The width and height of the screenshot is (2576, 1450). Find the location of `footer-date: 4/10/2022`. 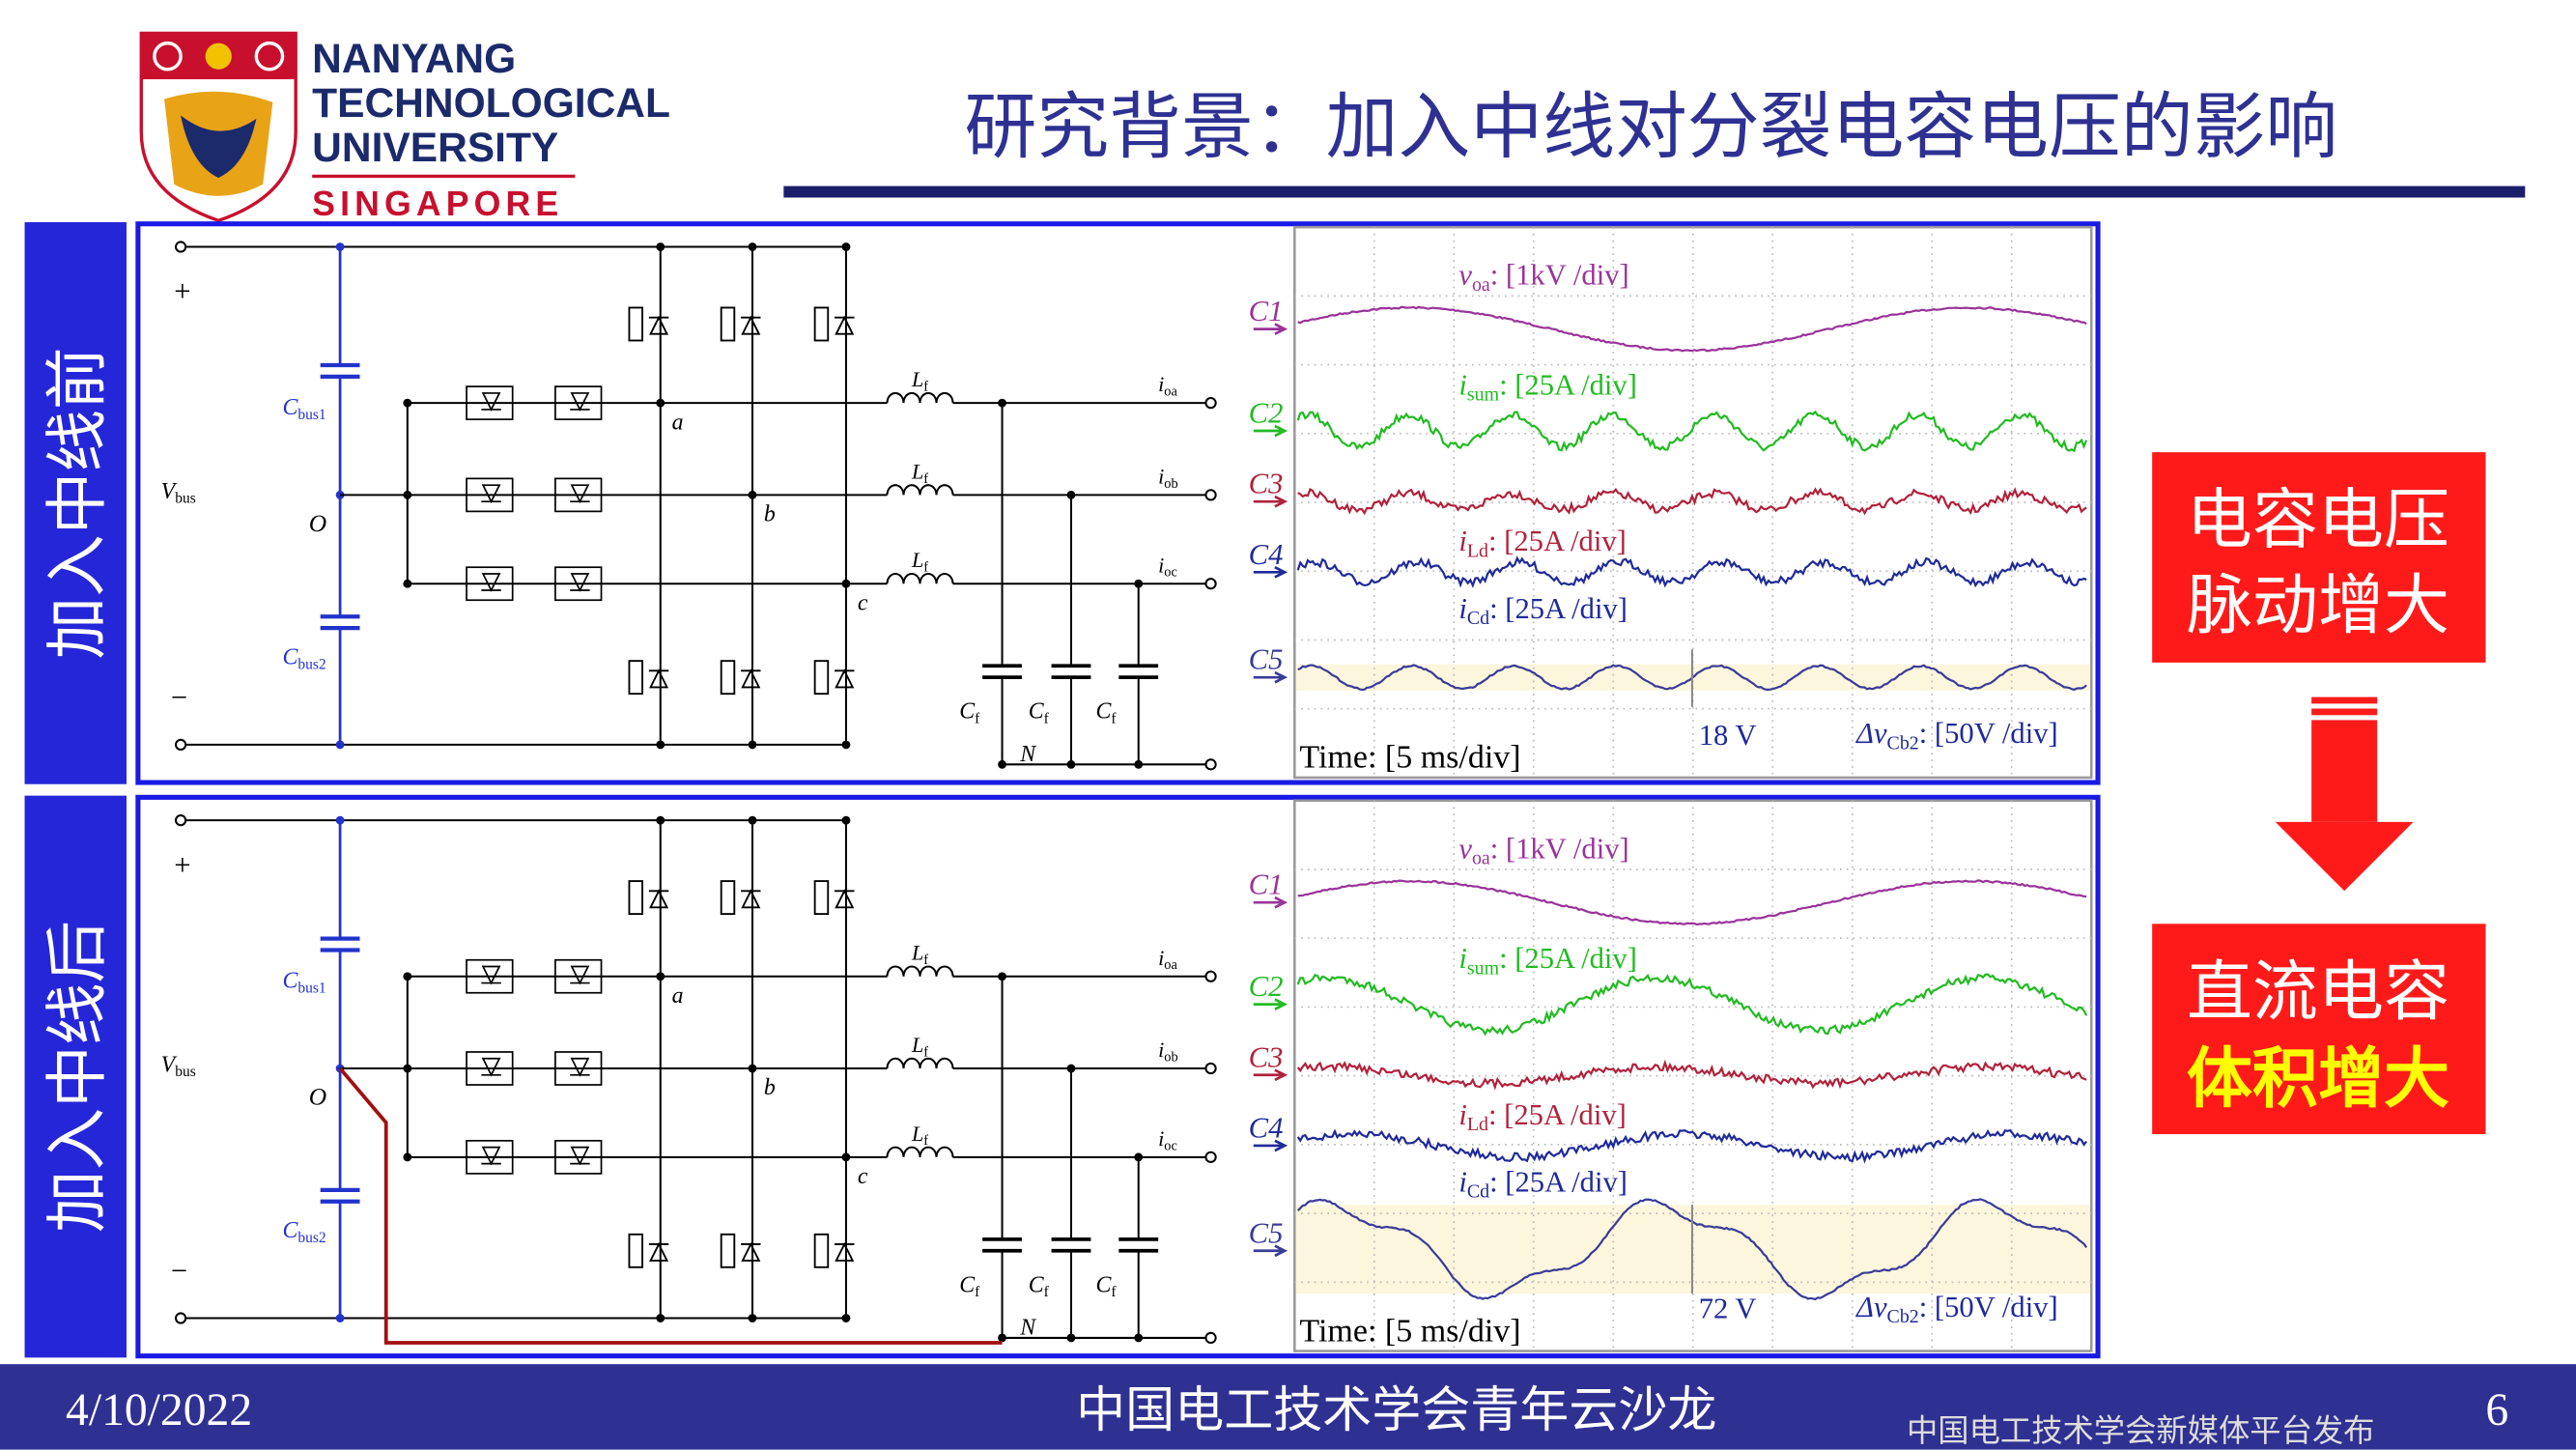

footer-date: 4/10/2022 is located at coordinates (159, 1411).